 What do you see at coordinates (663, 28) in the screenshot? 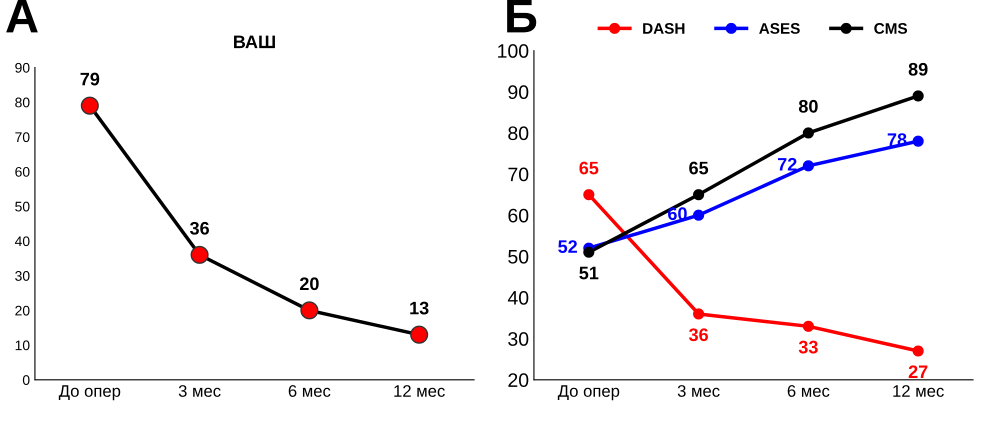
I see `legend-label: DASH` at bounding box center [663, 28].